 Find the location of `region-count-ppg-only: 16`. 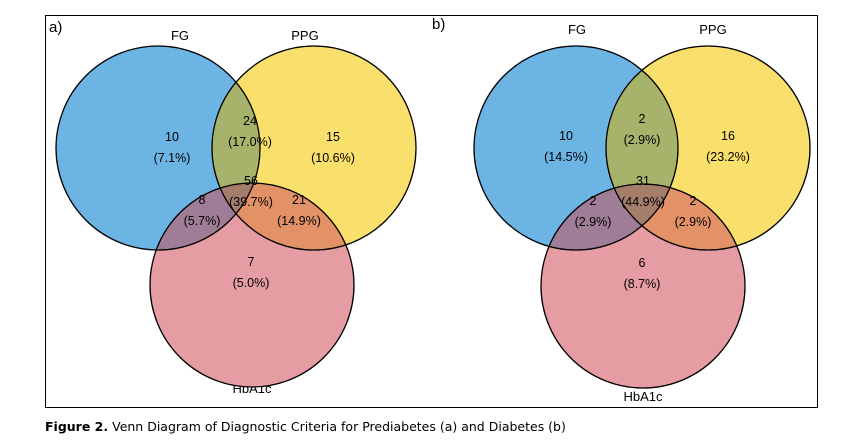

region-count-ppg-only: 16 is located at coordinates (728, 136).